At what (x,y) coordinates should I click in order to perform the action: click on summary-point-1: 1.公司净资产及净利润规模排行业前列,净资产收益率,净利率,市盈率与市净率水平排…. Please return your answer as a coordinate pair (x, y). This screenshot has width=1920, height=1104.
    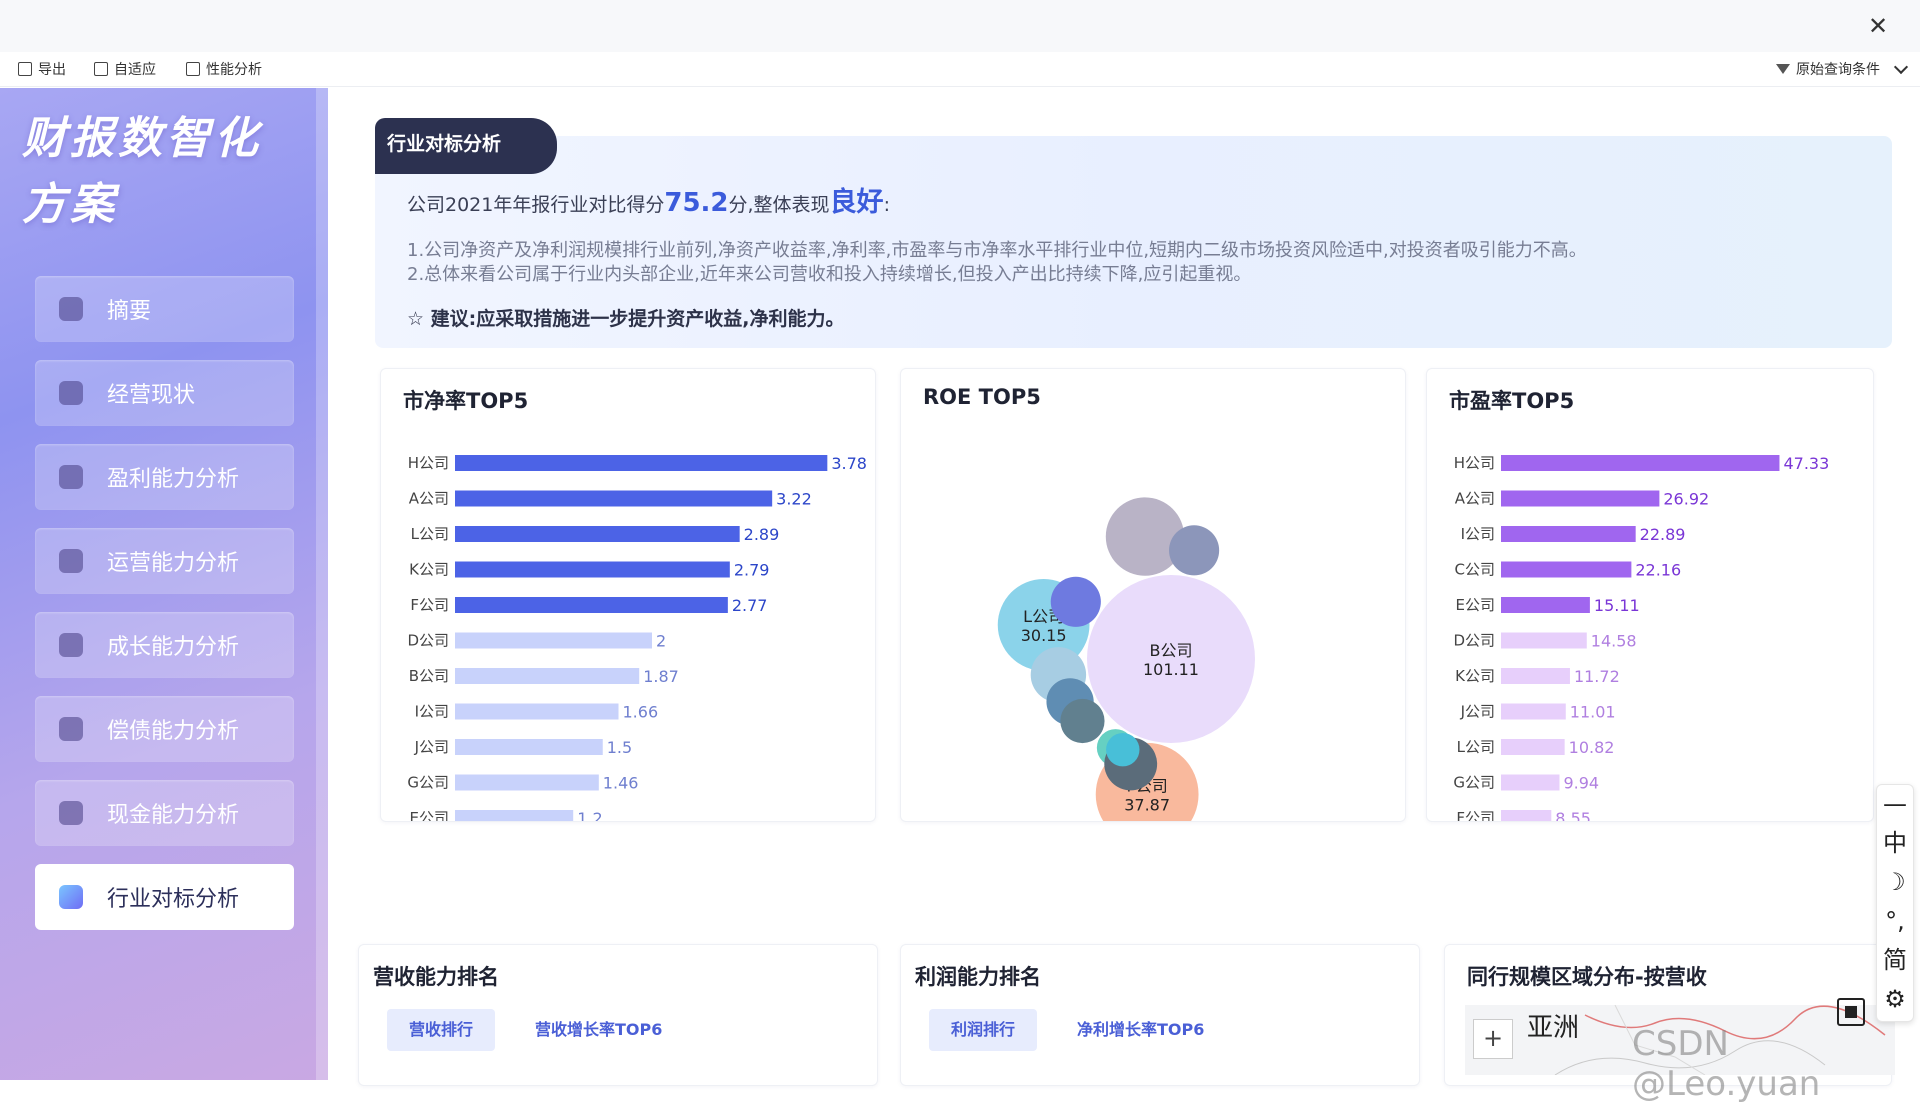
    Looking at the image, I should click on (997, 250).